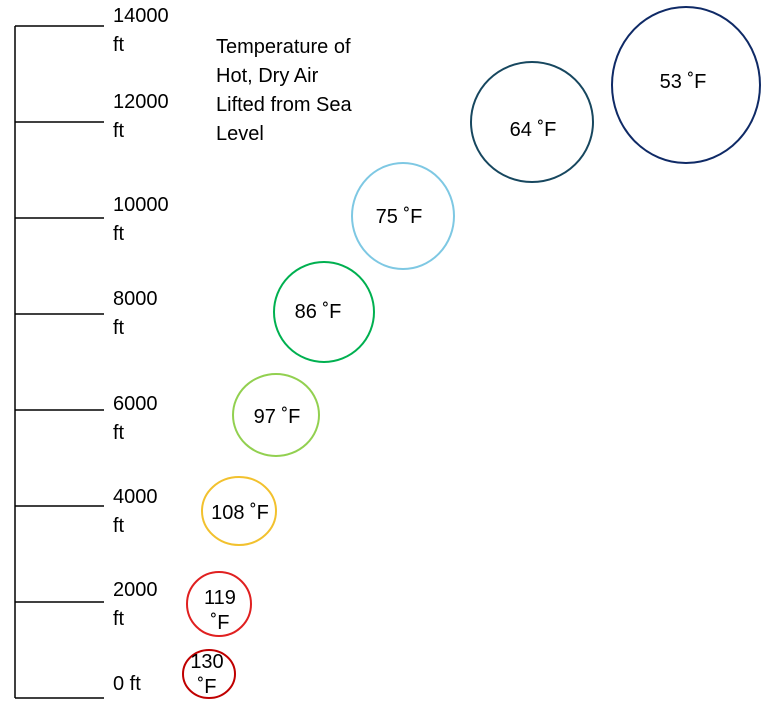 This screenshot has height=714, width=784. I want to click on temperature-label: 130 ˚F, so click(207, 675).